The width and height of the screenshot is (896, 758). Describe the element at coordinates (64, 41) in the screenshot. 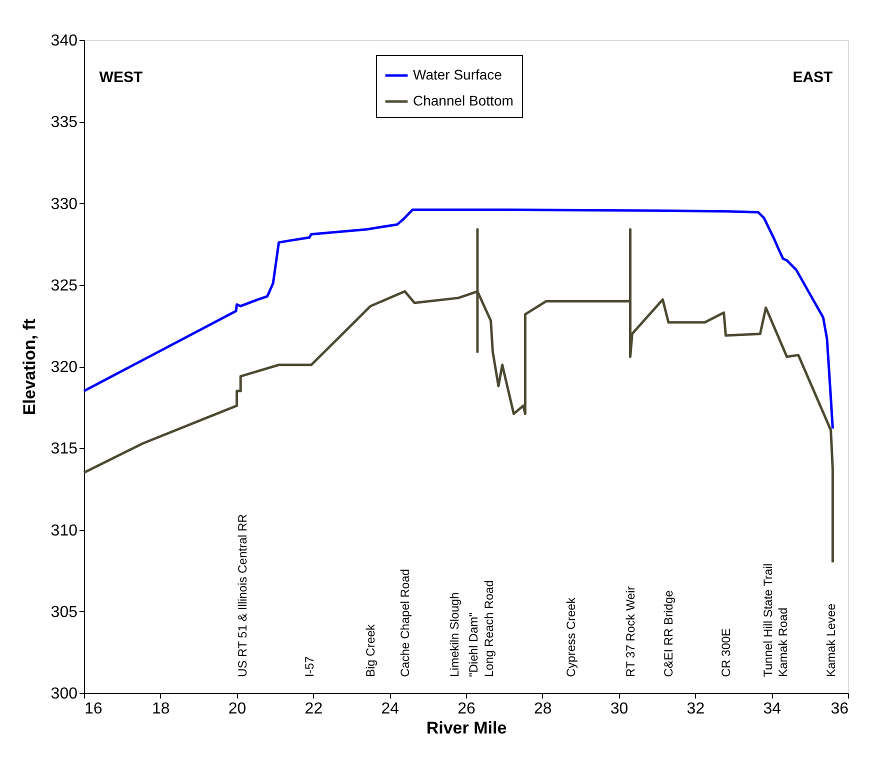

I see `y-tick-label: 340` at that location.